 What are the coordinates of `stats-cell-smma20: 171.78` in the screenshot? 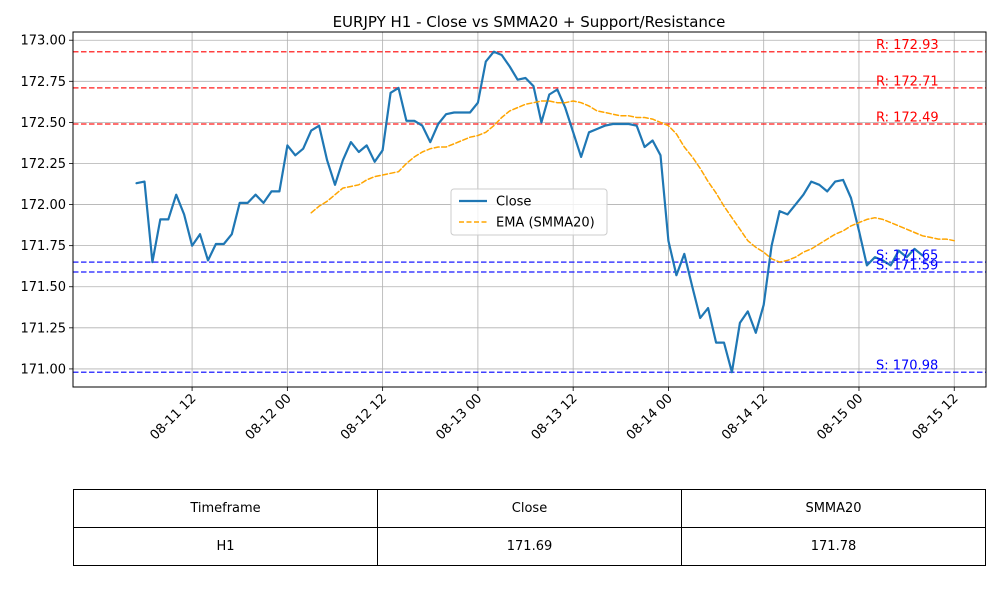 It's located at (833, 546).